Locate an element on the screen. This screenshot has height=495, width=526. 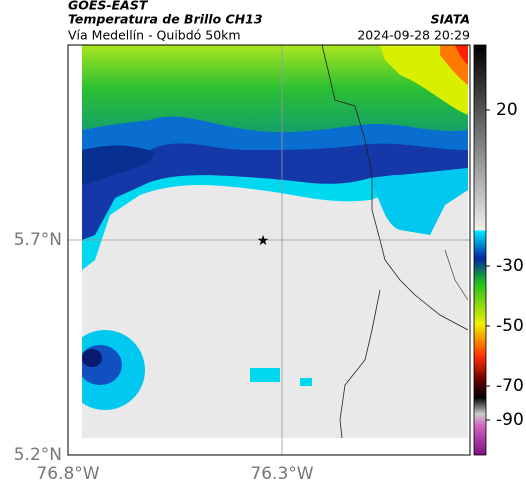
subtitle: Temperatura de Brillo CH13 is located at coordinates (165, 19).